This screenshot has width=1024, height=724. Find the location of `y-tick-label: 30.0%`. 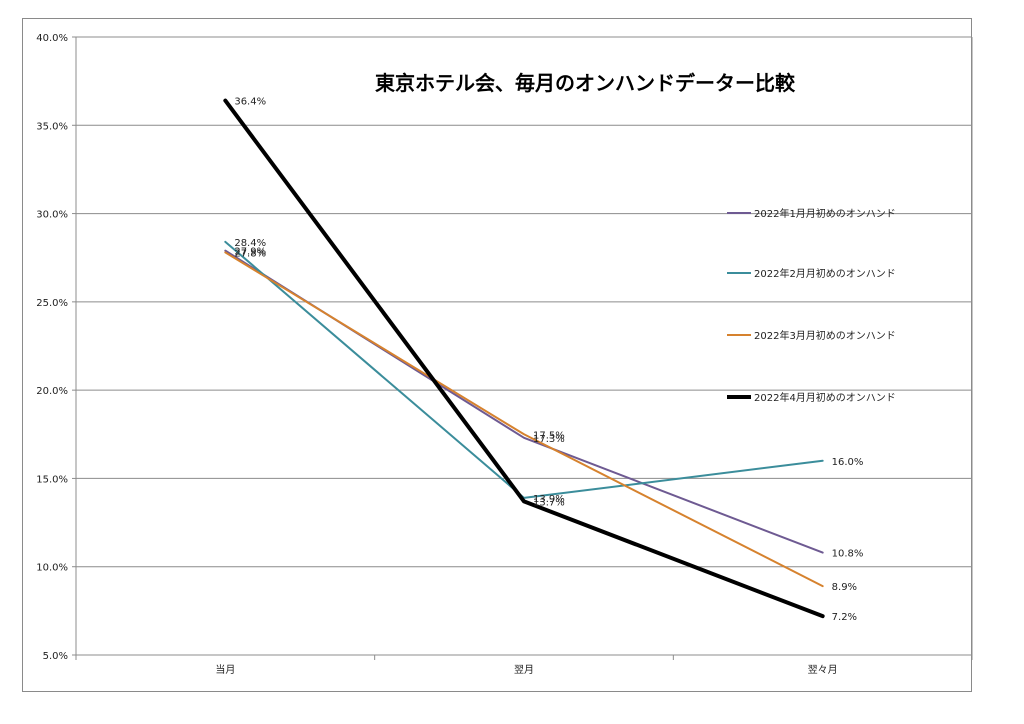

y-tick-label: 30.0% is located at coordinates (52, 215).